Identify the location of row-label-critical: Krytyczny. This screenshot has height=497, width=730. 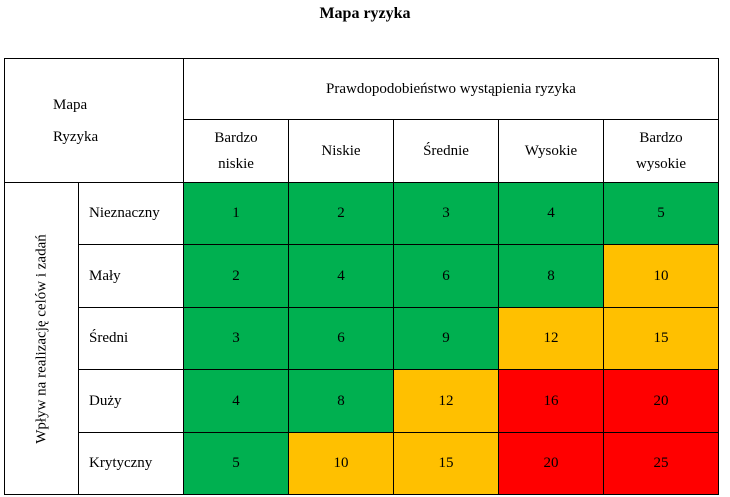
(131, 463).